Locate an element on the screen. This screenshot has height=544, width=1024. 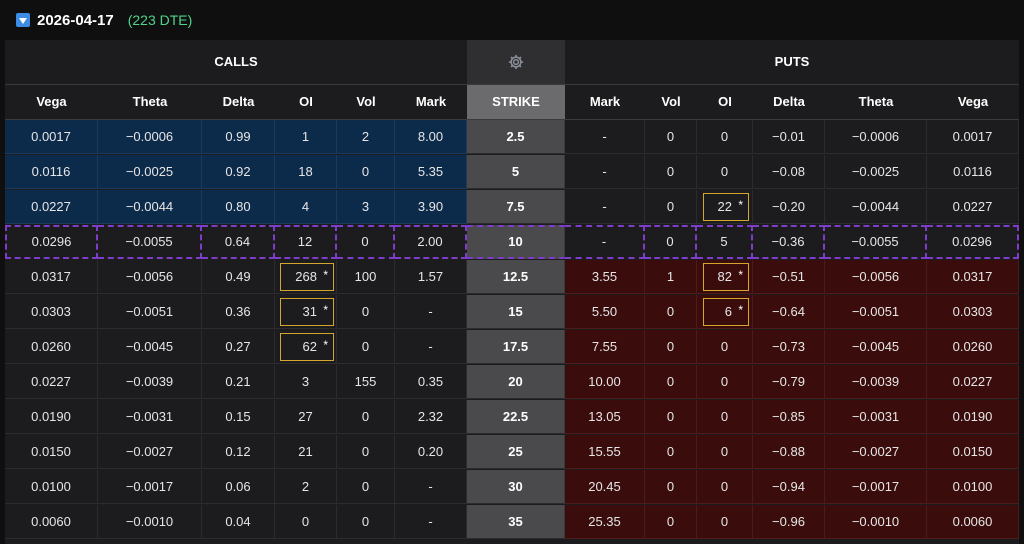
put-mark-cell: 20.45 is located at coordinates (605, 487).